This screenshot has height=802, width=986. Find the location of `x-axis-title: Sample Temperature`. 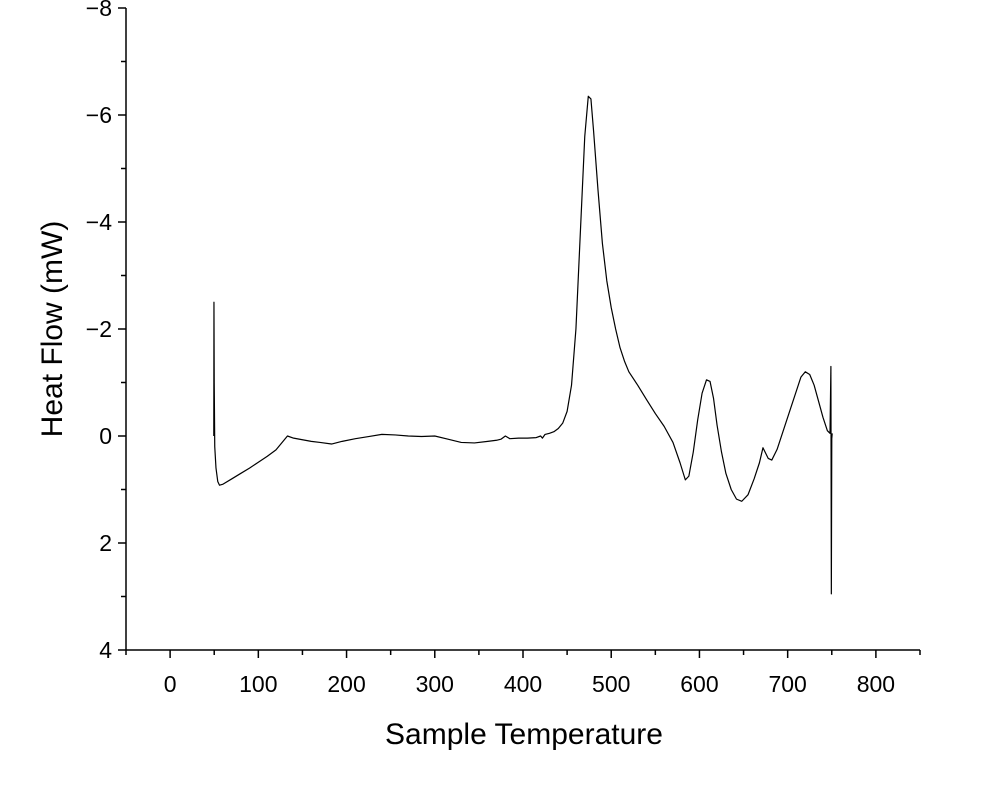

x-axis-title: Sample Temperature is located at coordinates (524, 734).